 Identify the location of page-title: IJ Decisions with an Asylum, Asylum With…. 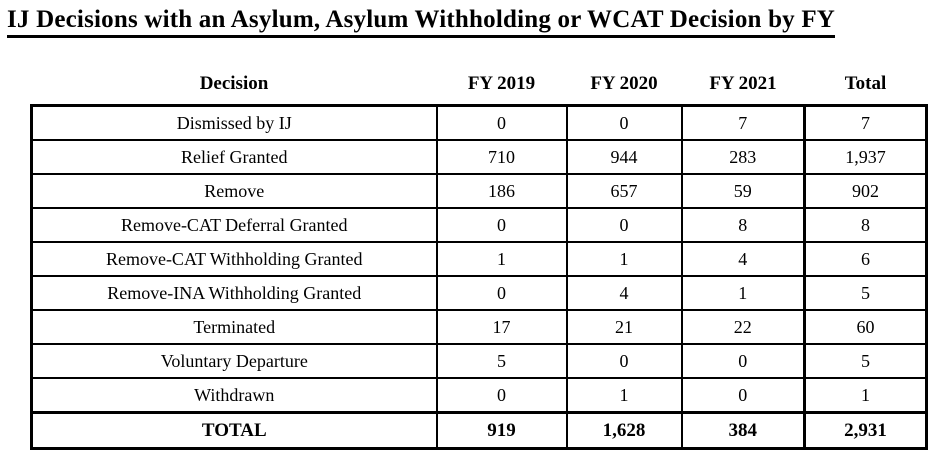
(421, 22).